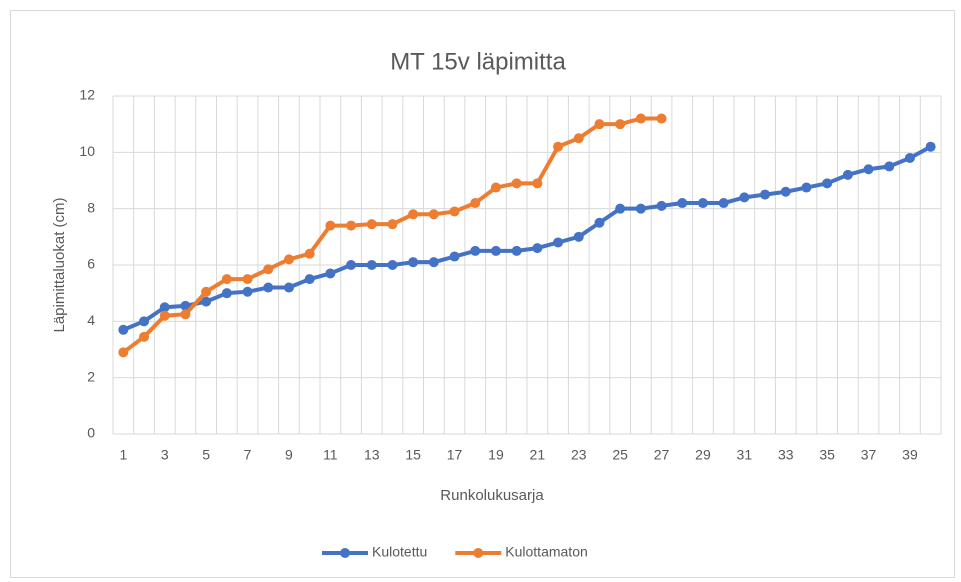 This screenshot has height=582, width=961. Describe the element at coordinates (786, 455) in the screenshot. I see `x-tick-label: 33` at that location.